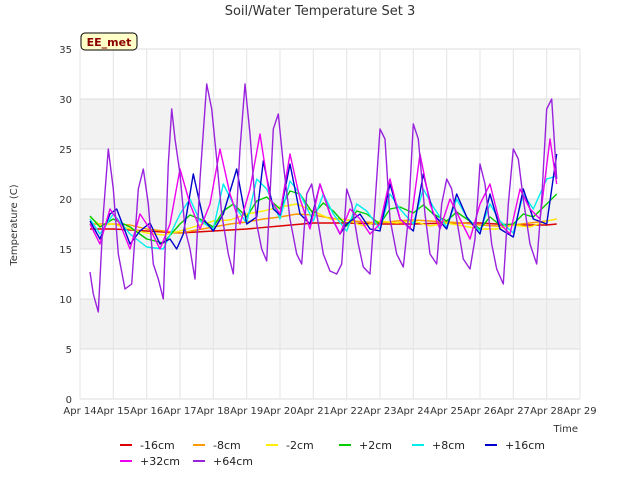  I want to click on y-tick-label: 5, so click(69, 350).